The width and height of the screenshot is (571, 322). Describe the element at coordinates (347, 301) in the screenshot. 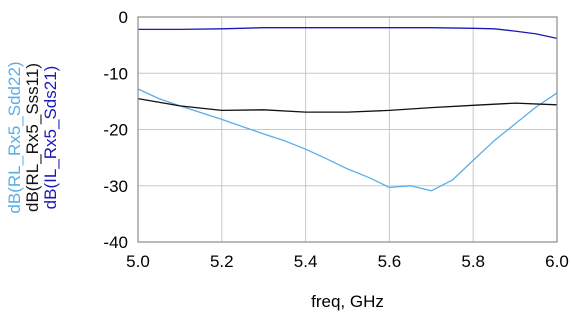

I see `x-axis-label: freq, GHz` at that location.